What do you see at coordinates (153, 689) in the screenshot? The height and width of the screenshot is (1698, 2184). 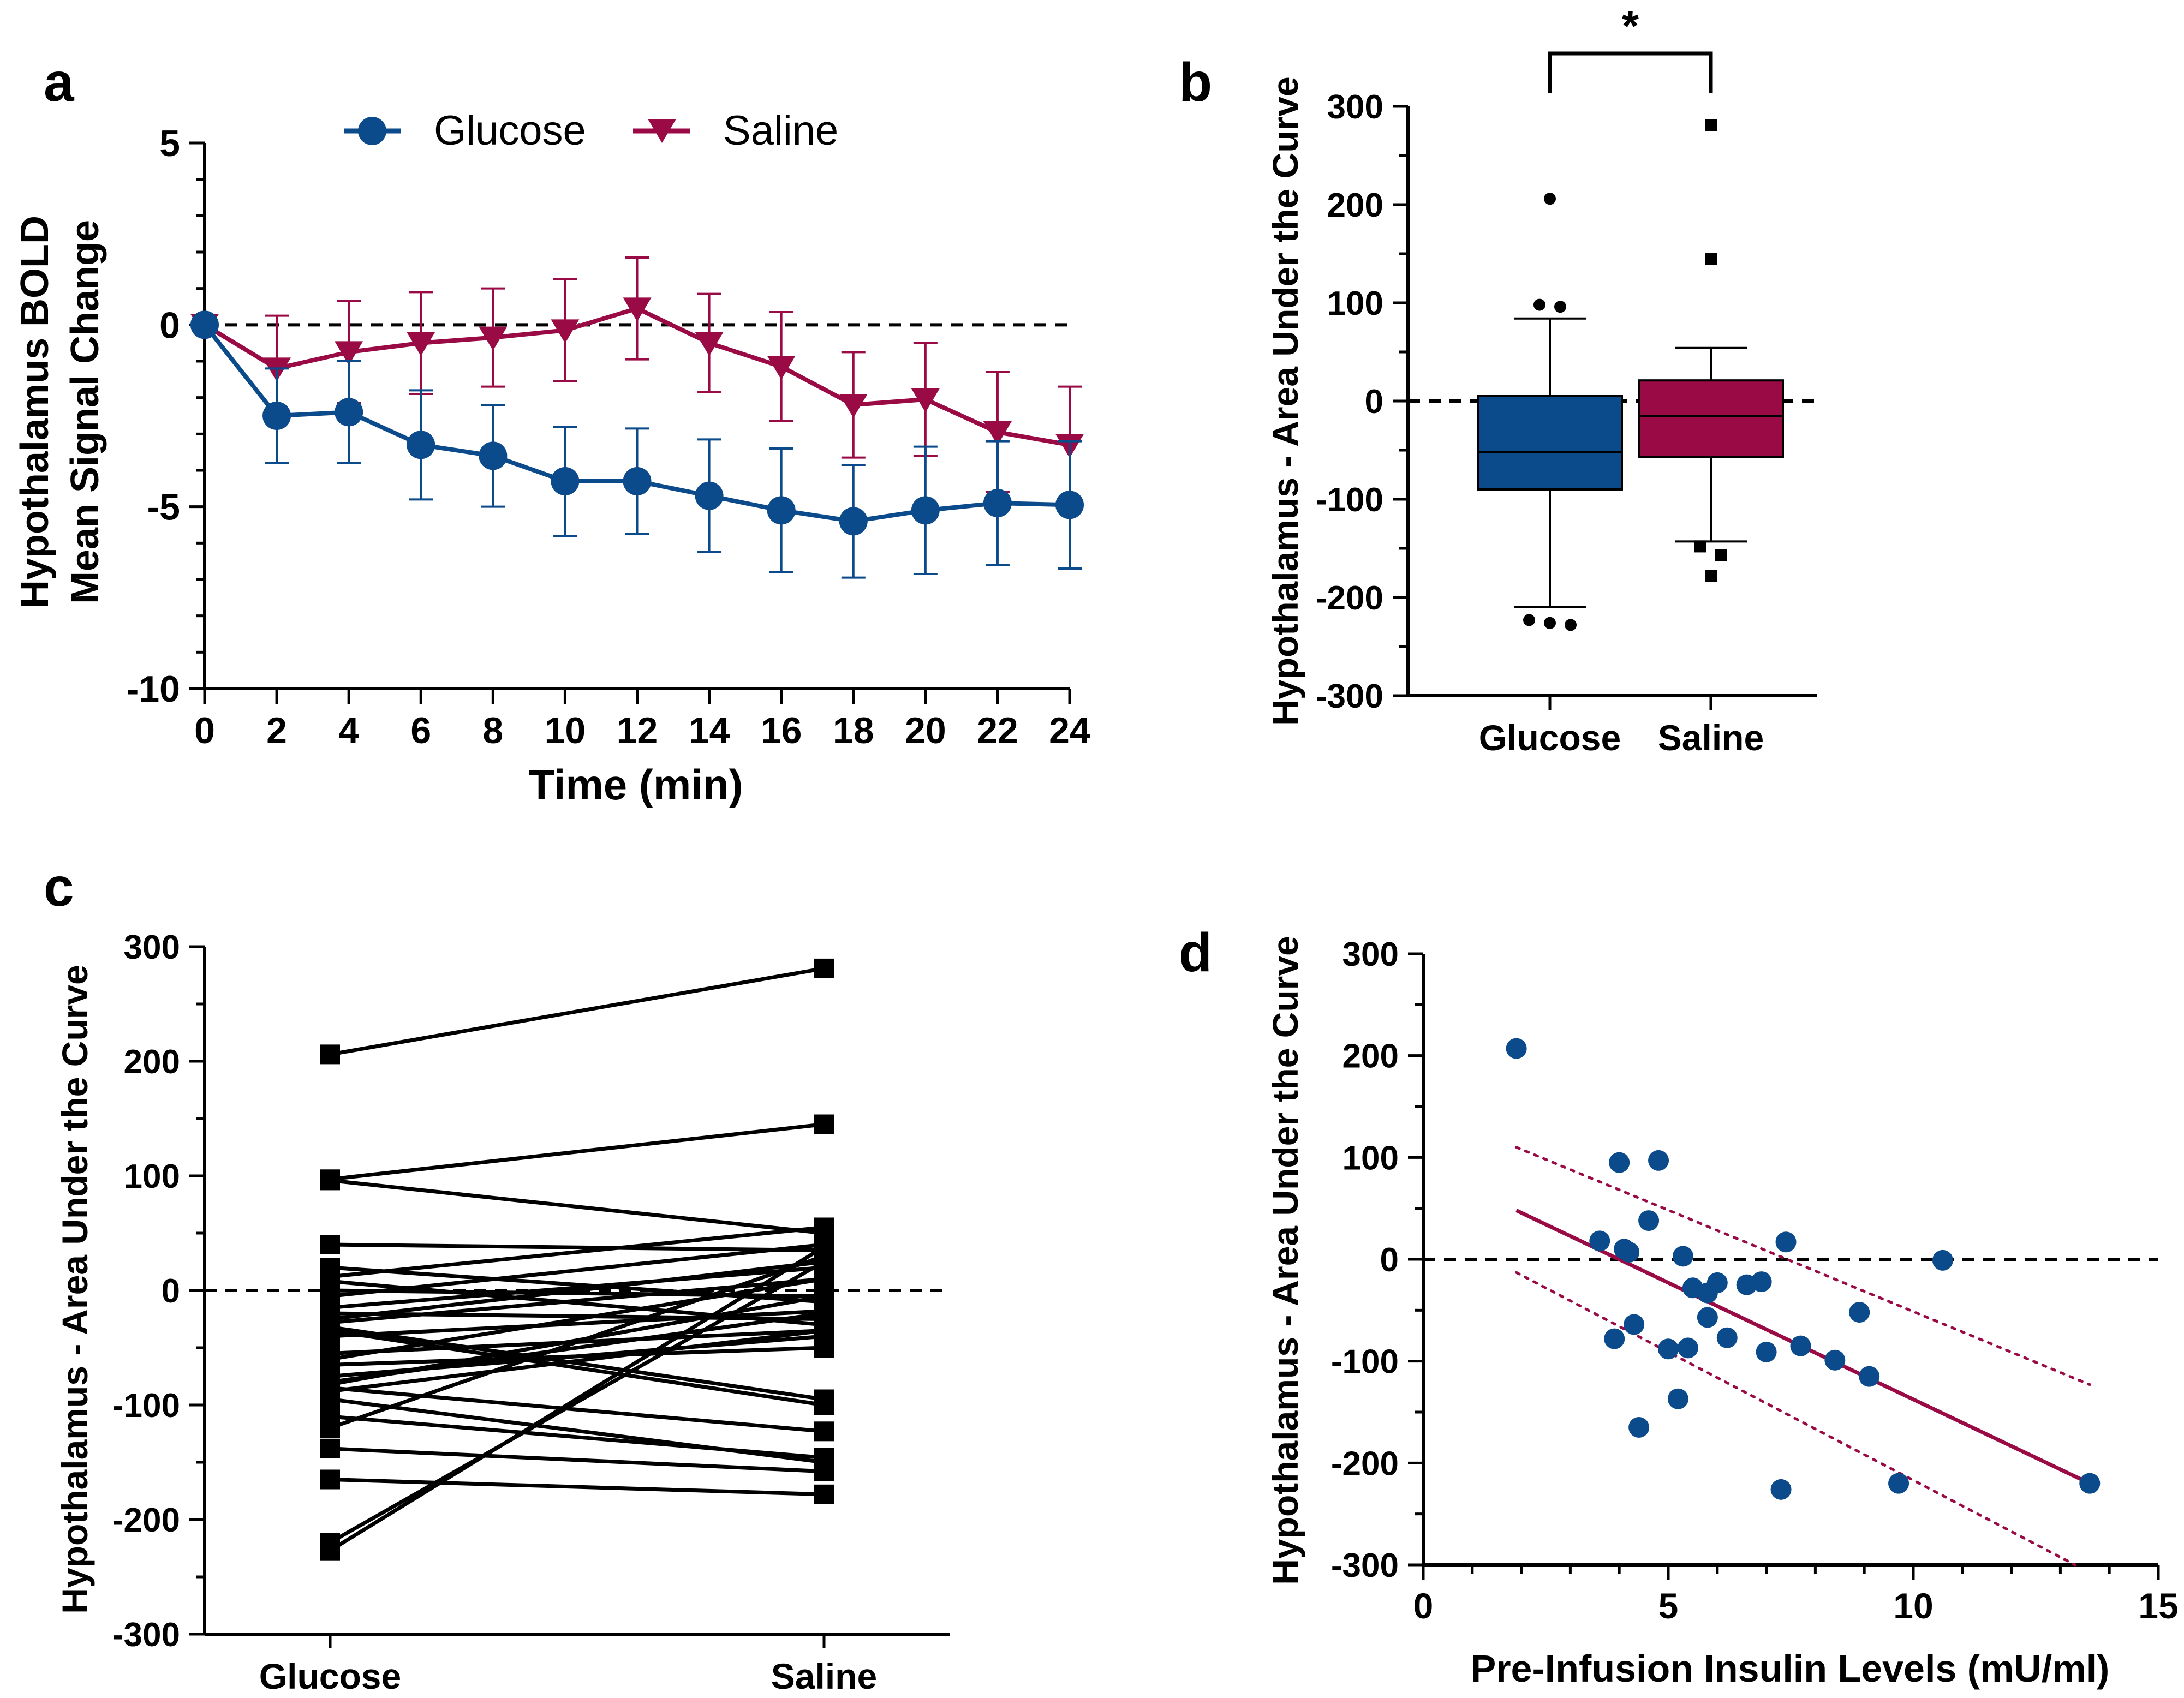 I see `panel-a-y-tick-label: -10` at bounding box center [153, 689].